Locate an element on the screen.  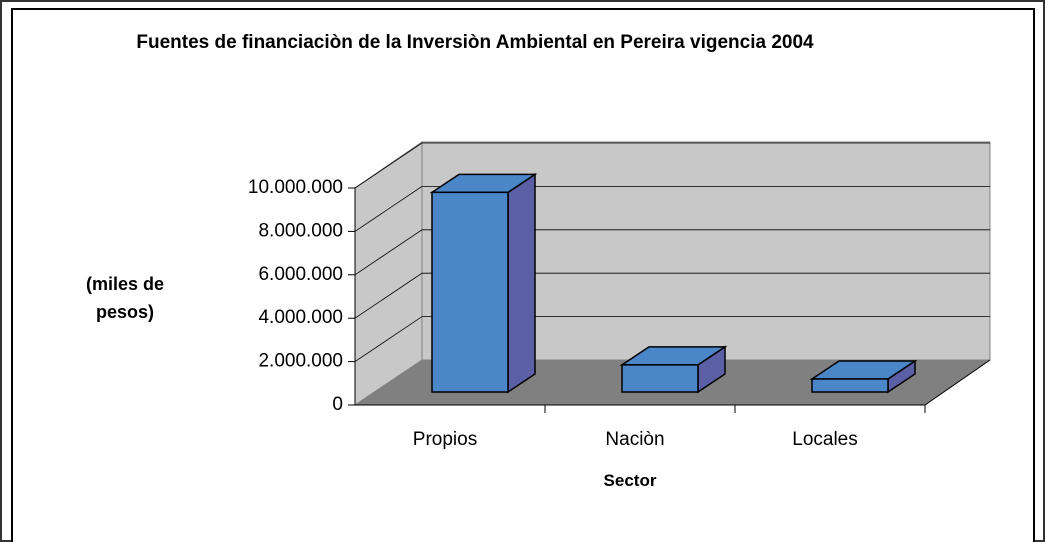
x-tick-label: Propios is located at coordinates (445, 439).